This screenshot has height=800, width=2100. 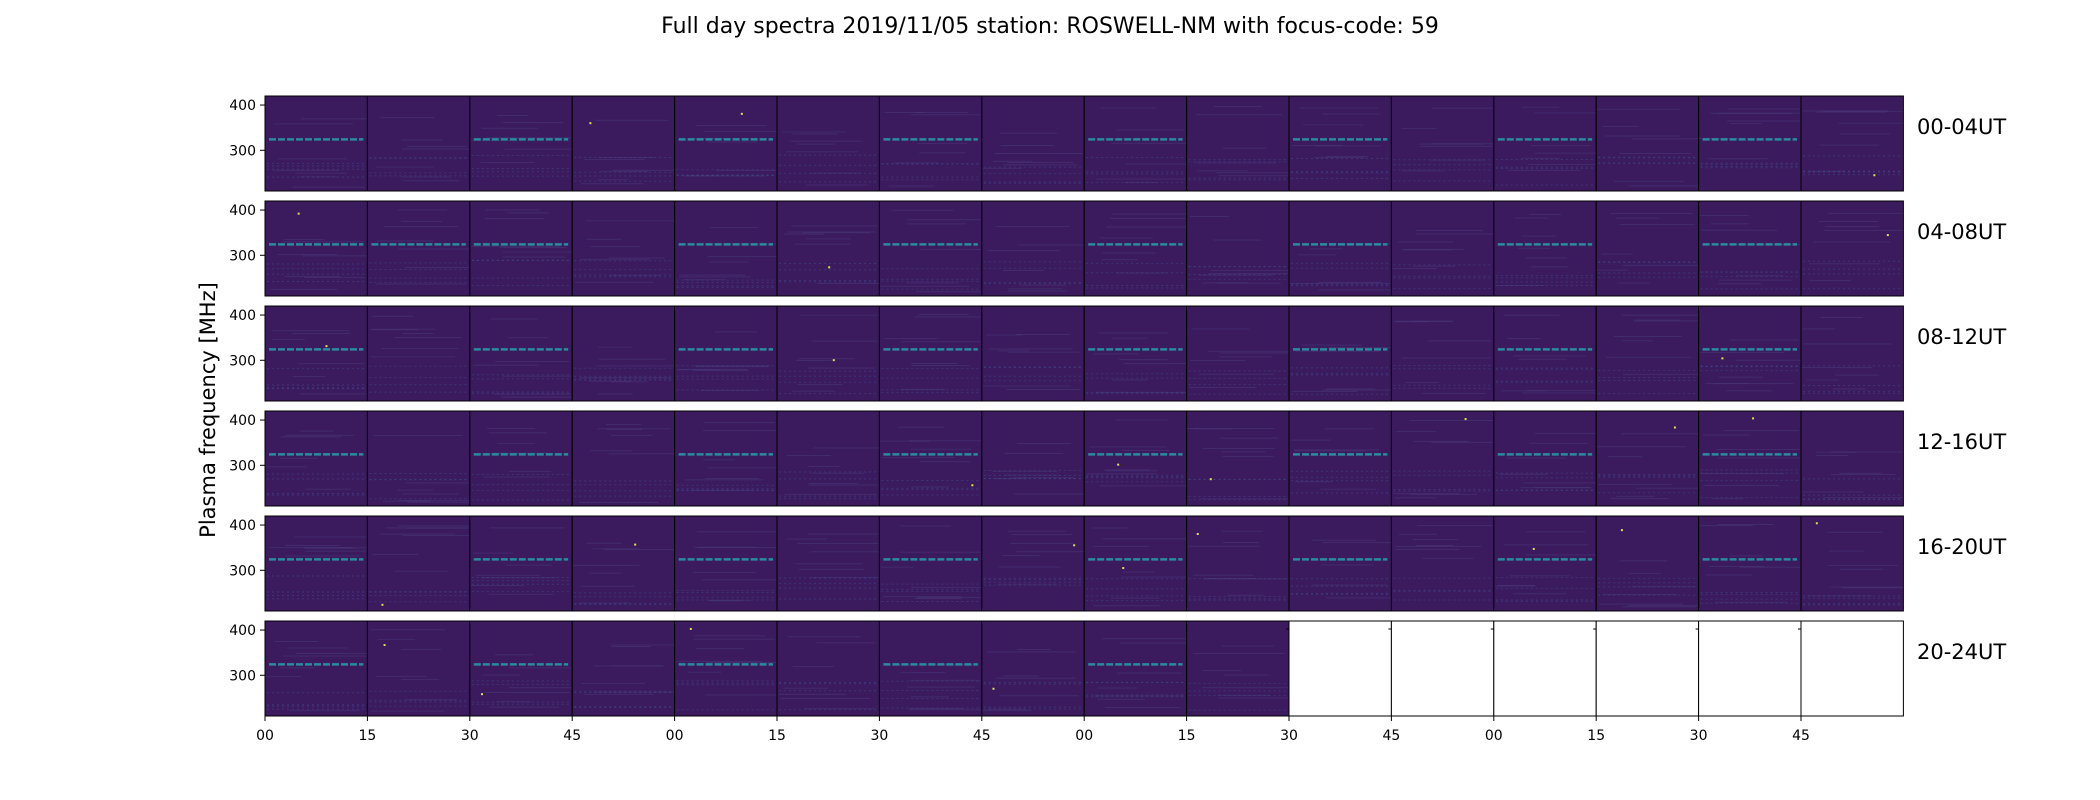 What do you see at coordinates (1699, 736) in the screenshot?
I see `x-tick-label: 30` at bounding box center [1699, 736].